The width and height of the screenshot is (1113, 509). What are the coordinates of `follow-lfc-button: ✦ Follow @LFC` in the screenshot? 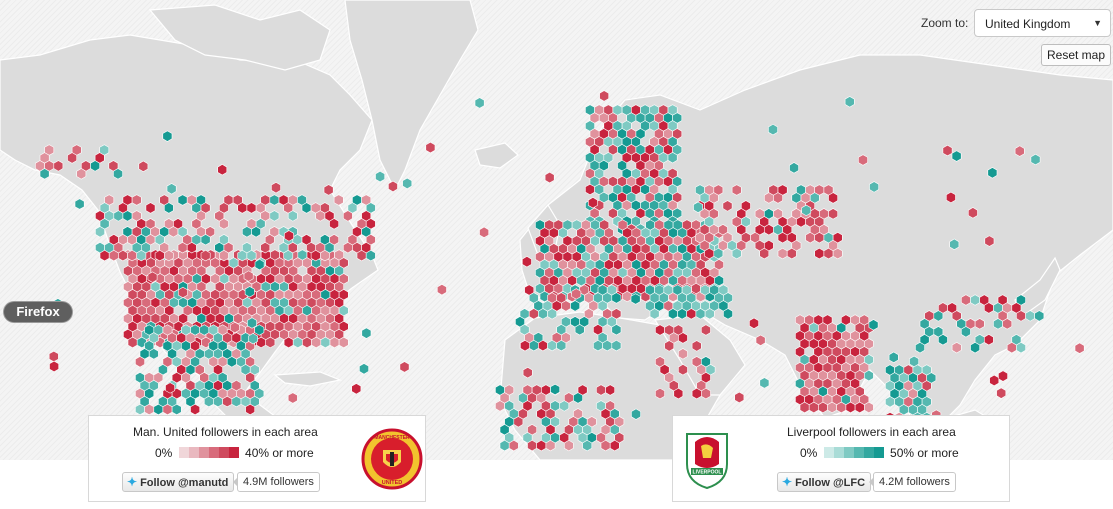 It's located at (824, 482).